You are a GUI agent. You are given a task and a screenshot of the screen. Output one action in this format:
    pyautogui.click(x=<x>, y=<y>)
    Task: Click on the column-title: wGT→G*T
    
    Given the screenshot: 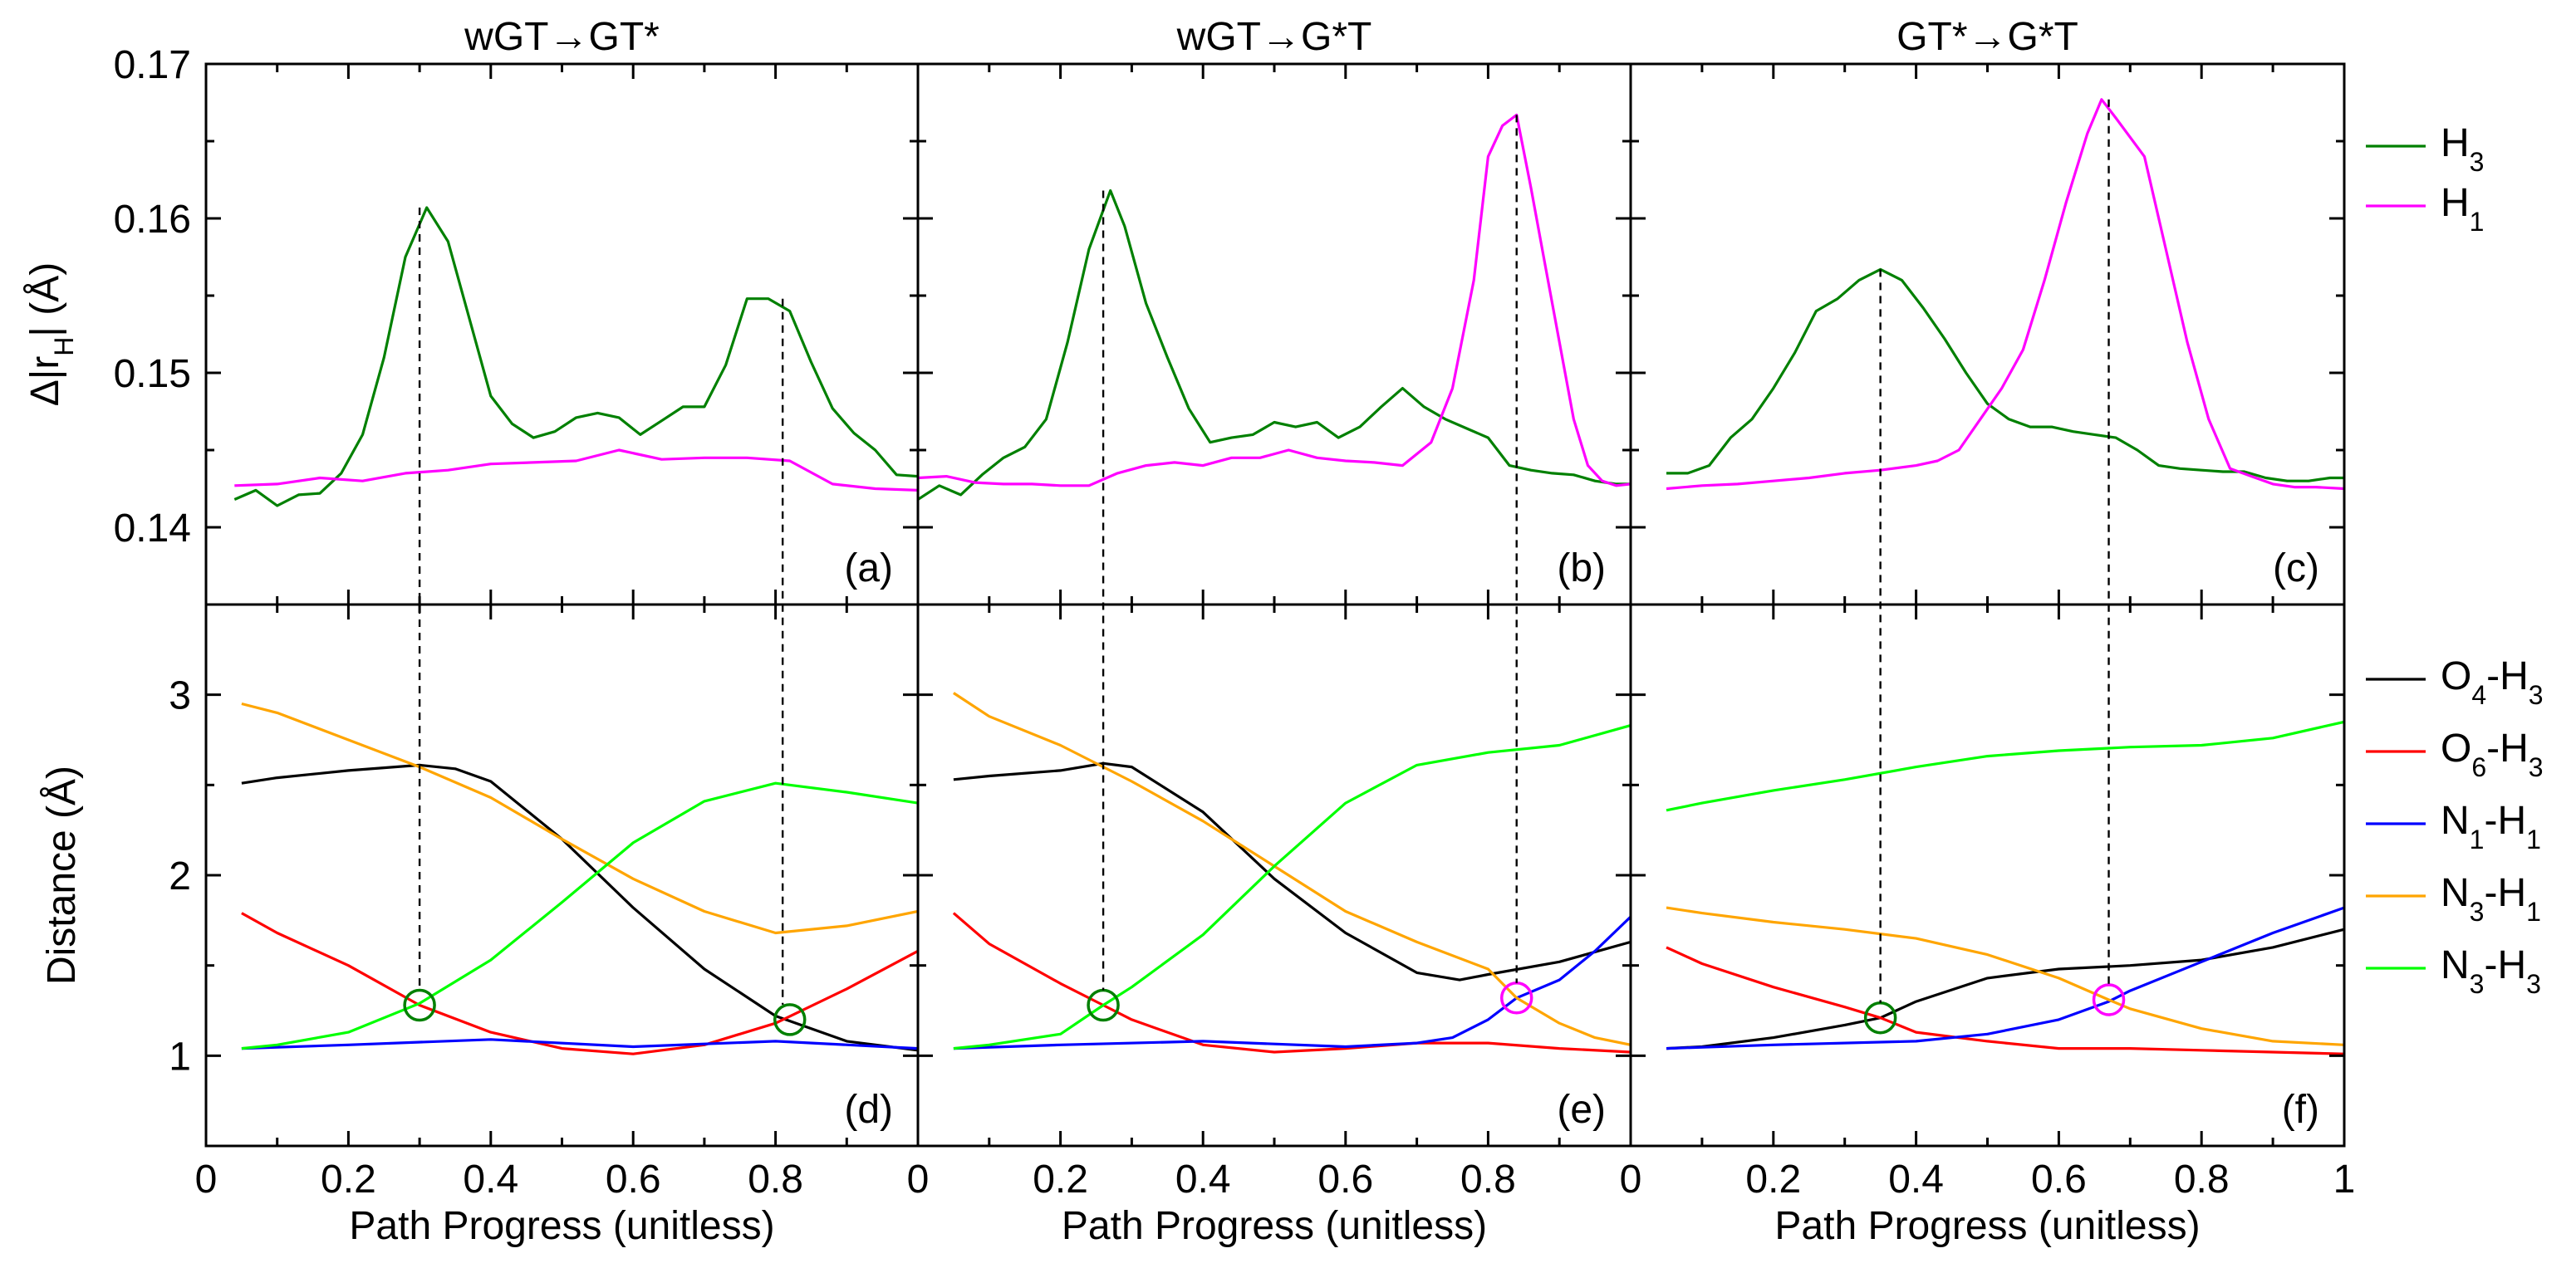 What is the action you would take?
    pyautogui.click(x=1274, y=37)
    